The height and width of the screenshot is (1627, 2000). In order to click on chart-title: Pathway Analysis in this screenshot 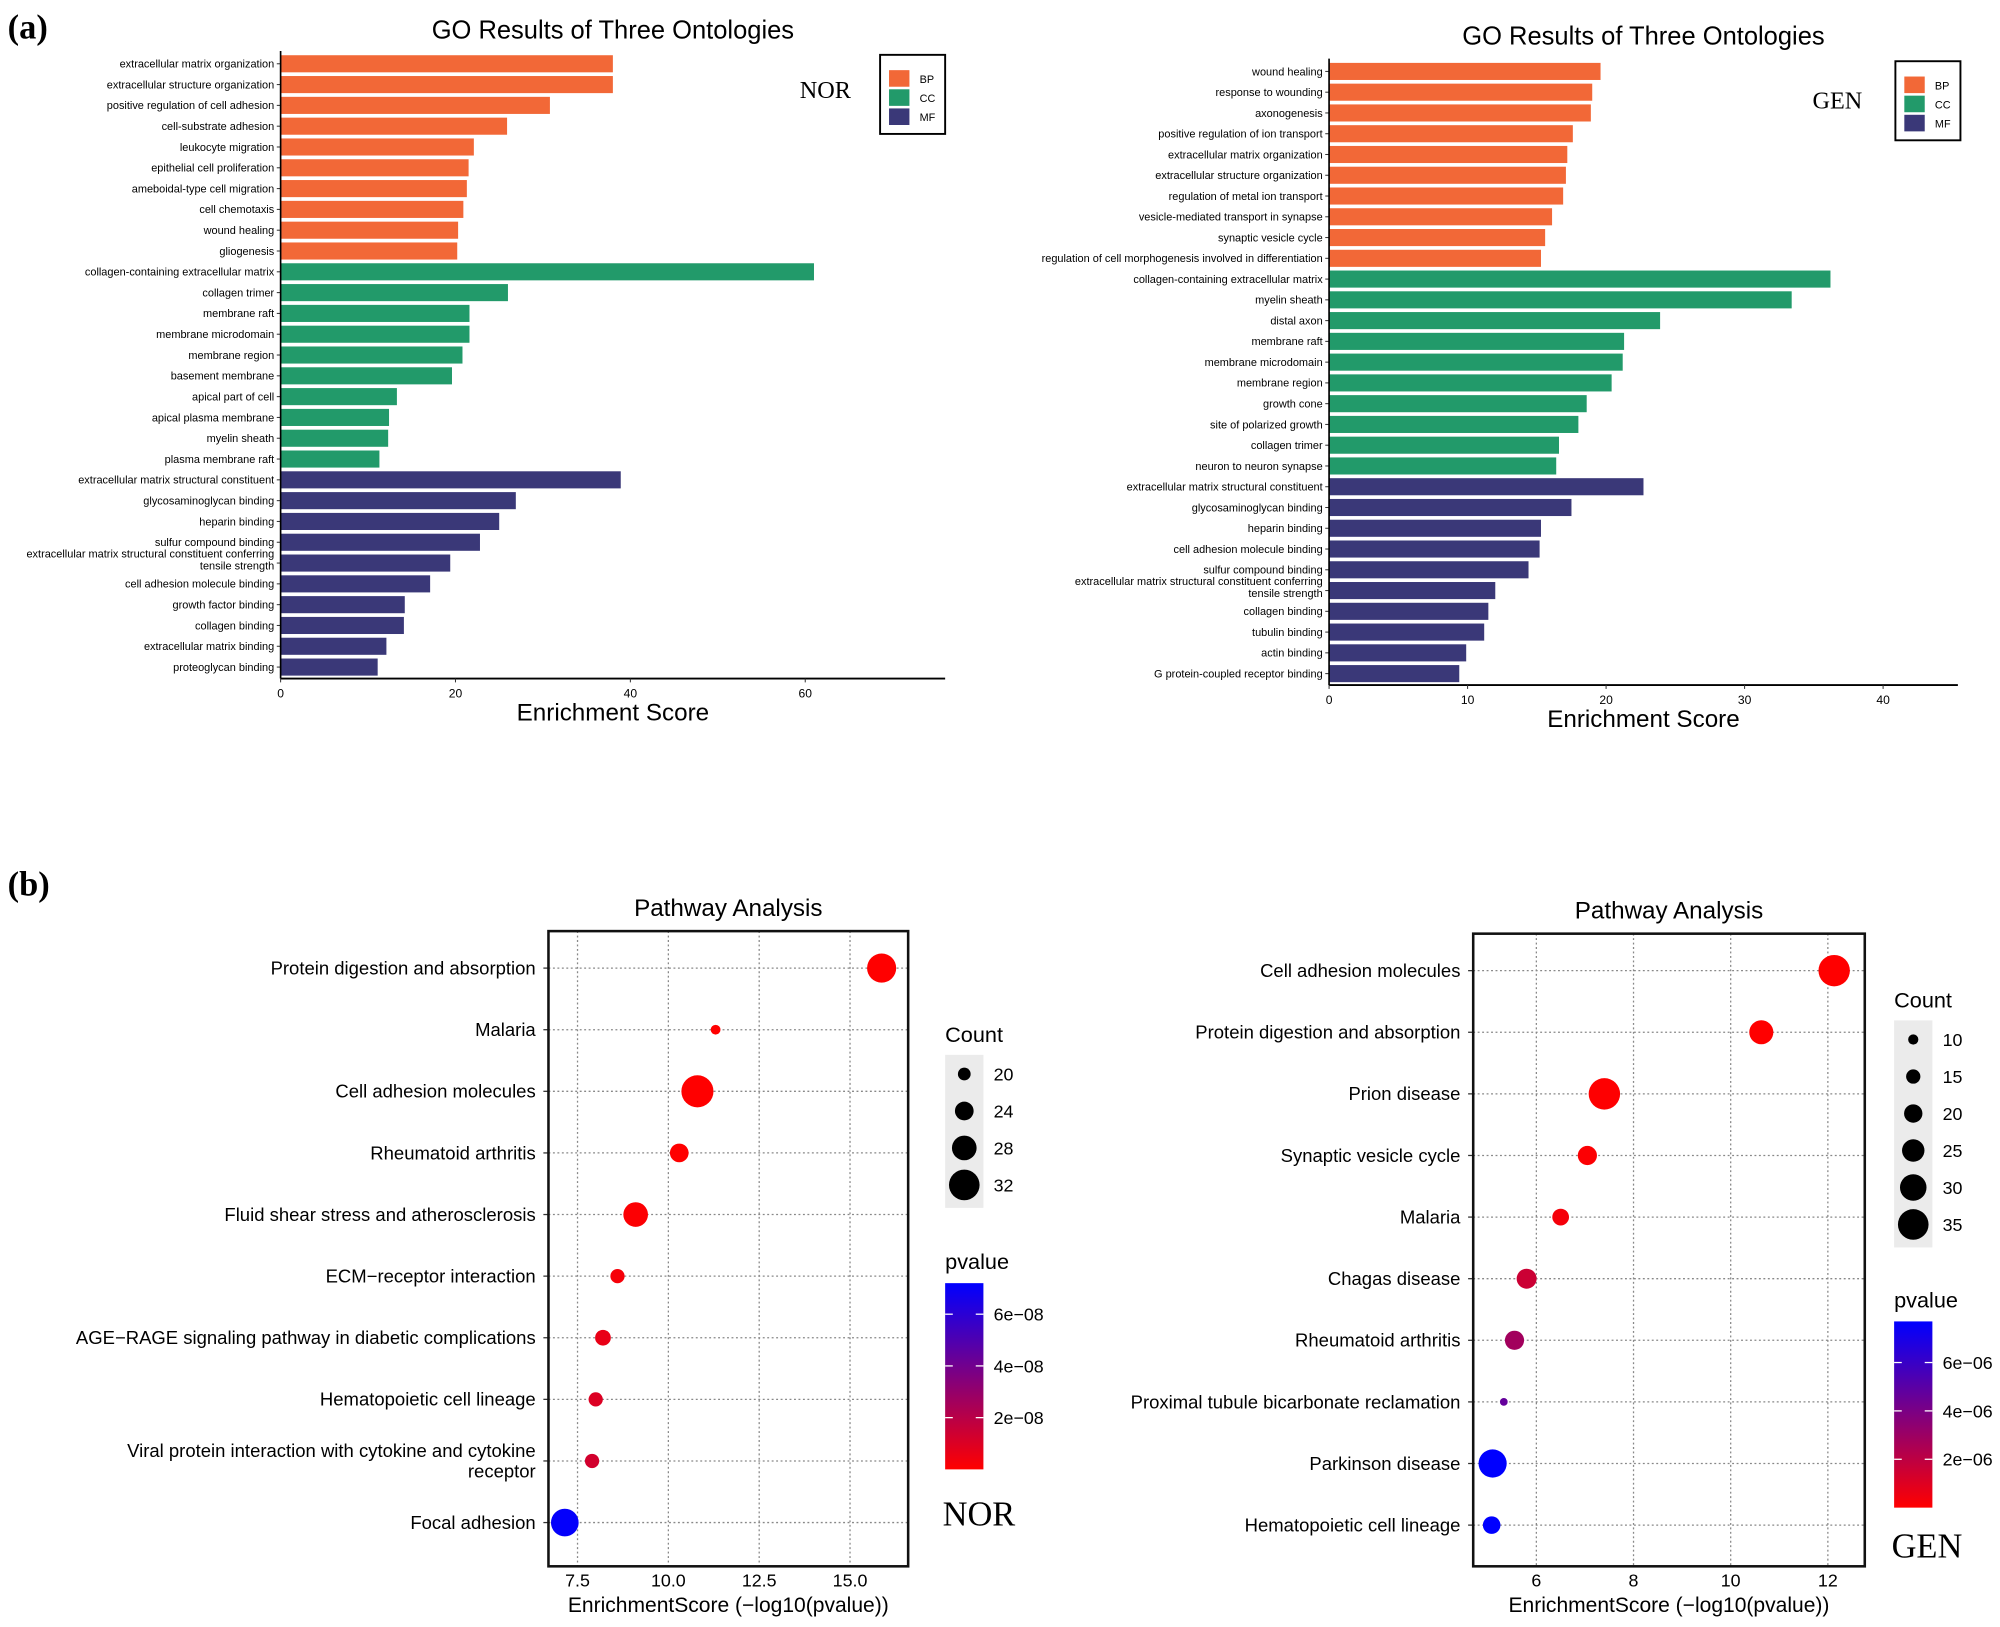, I will do `click(1669, 910)`.